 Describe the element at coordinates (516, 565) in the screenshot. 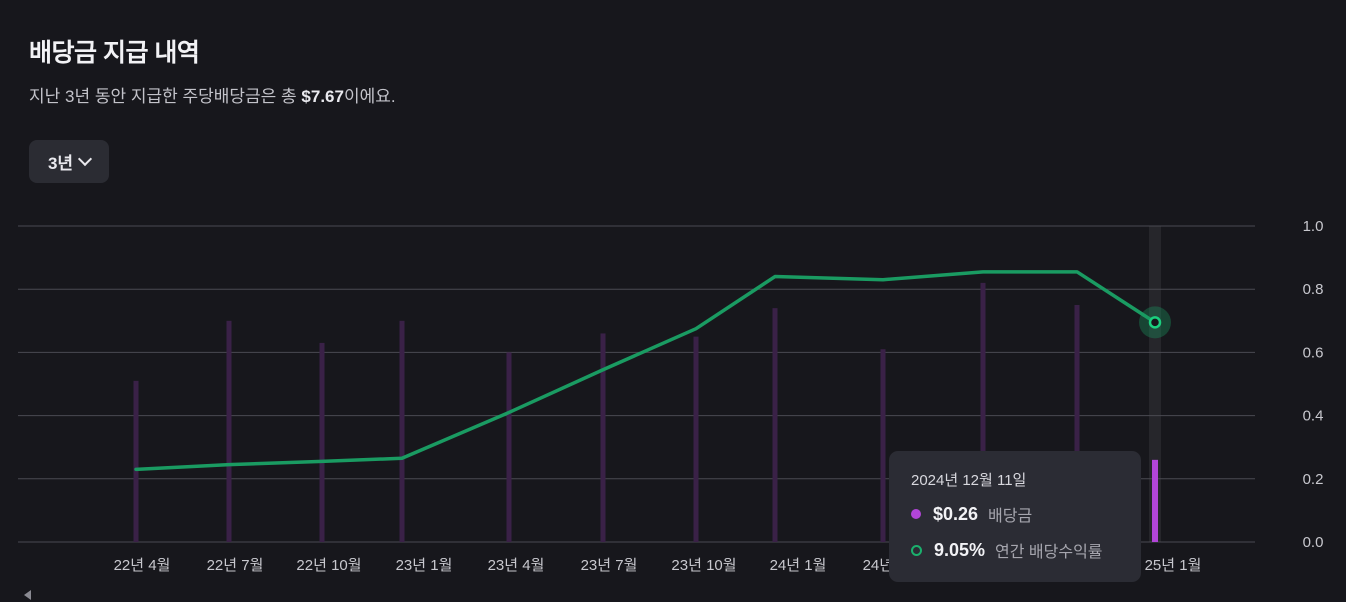

I see `x-tick-label: 23년 4월` at that location.